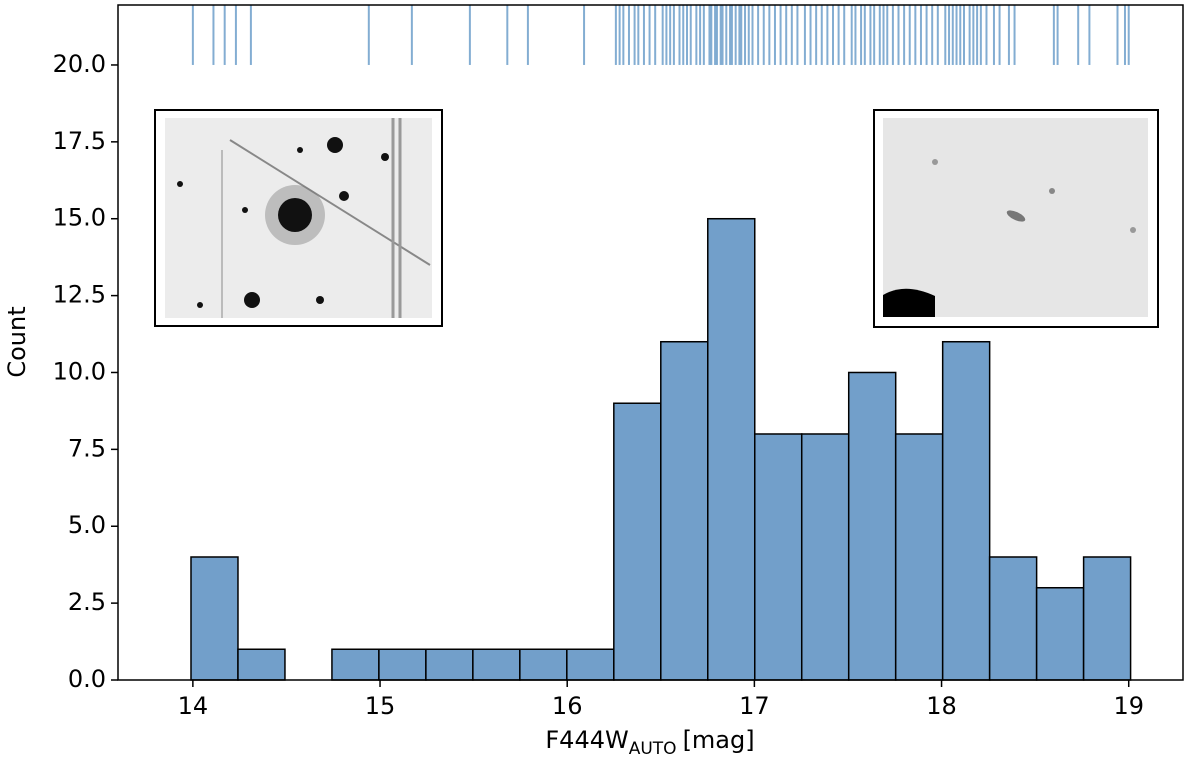  What do you see at coordinates (586, 740) in the screenshot?
I see `x-axis-label-main: F444W` at bounding box center [586, 740].